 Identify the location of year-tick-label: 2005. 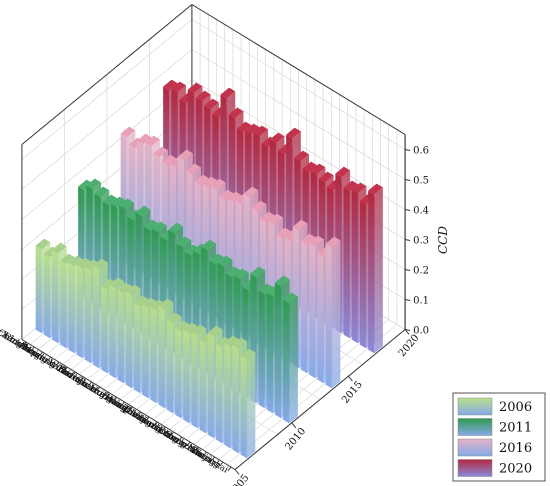
(239, 479).